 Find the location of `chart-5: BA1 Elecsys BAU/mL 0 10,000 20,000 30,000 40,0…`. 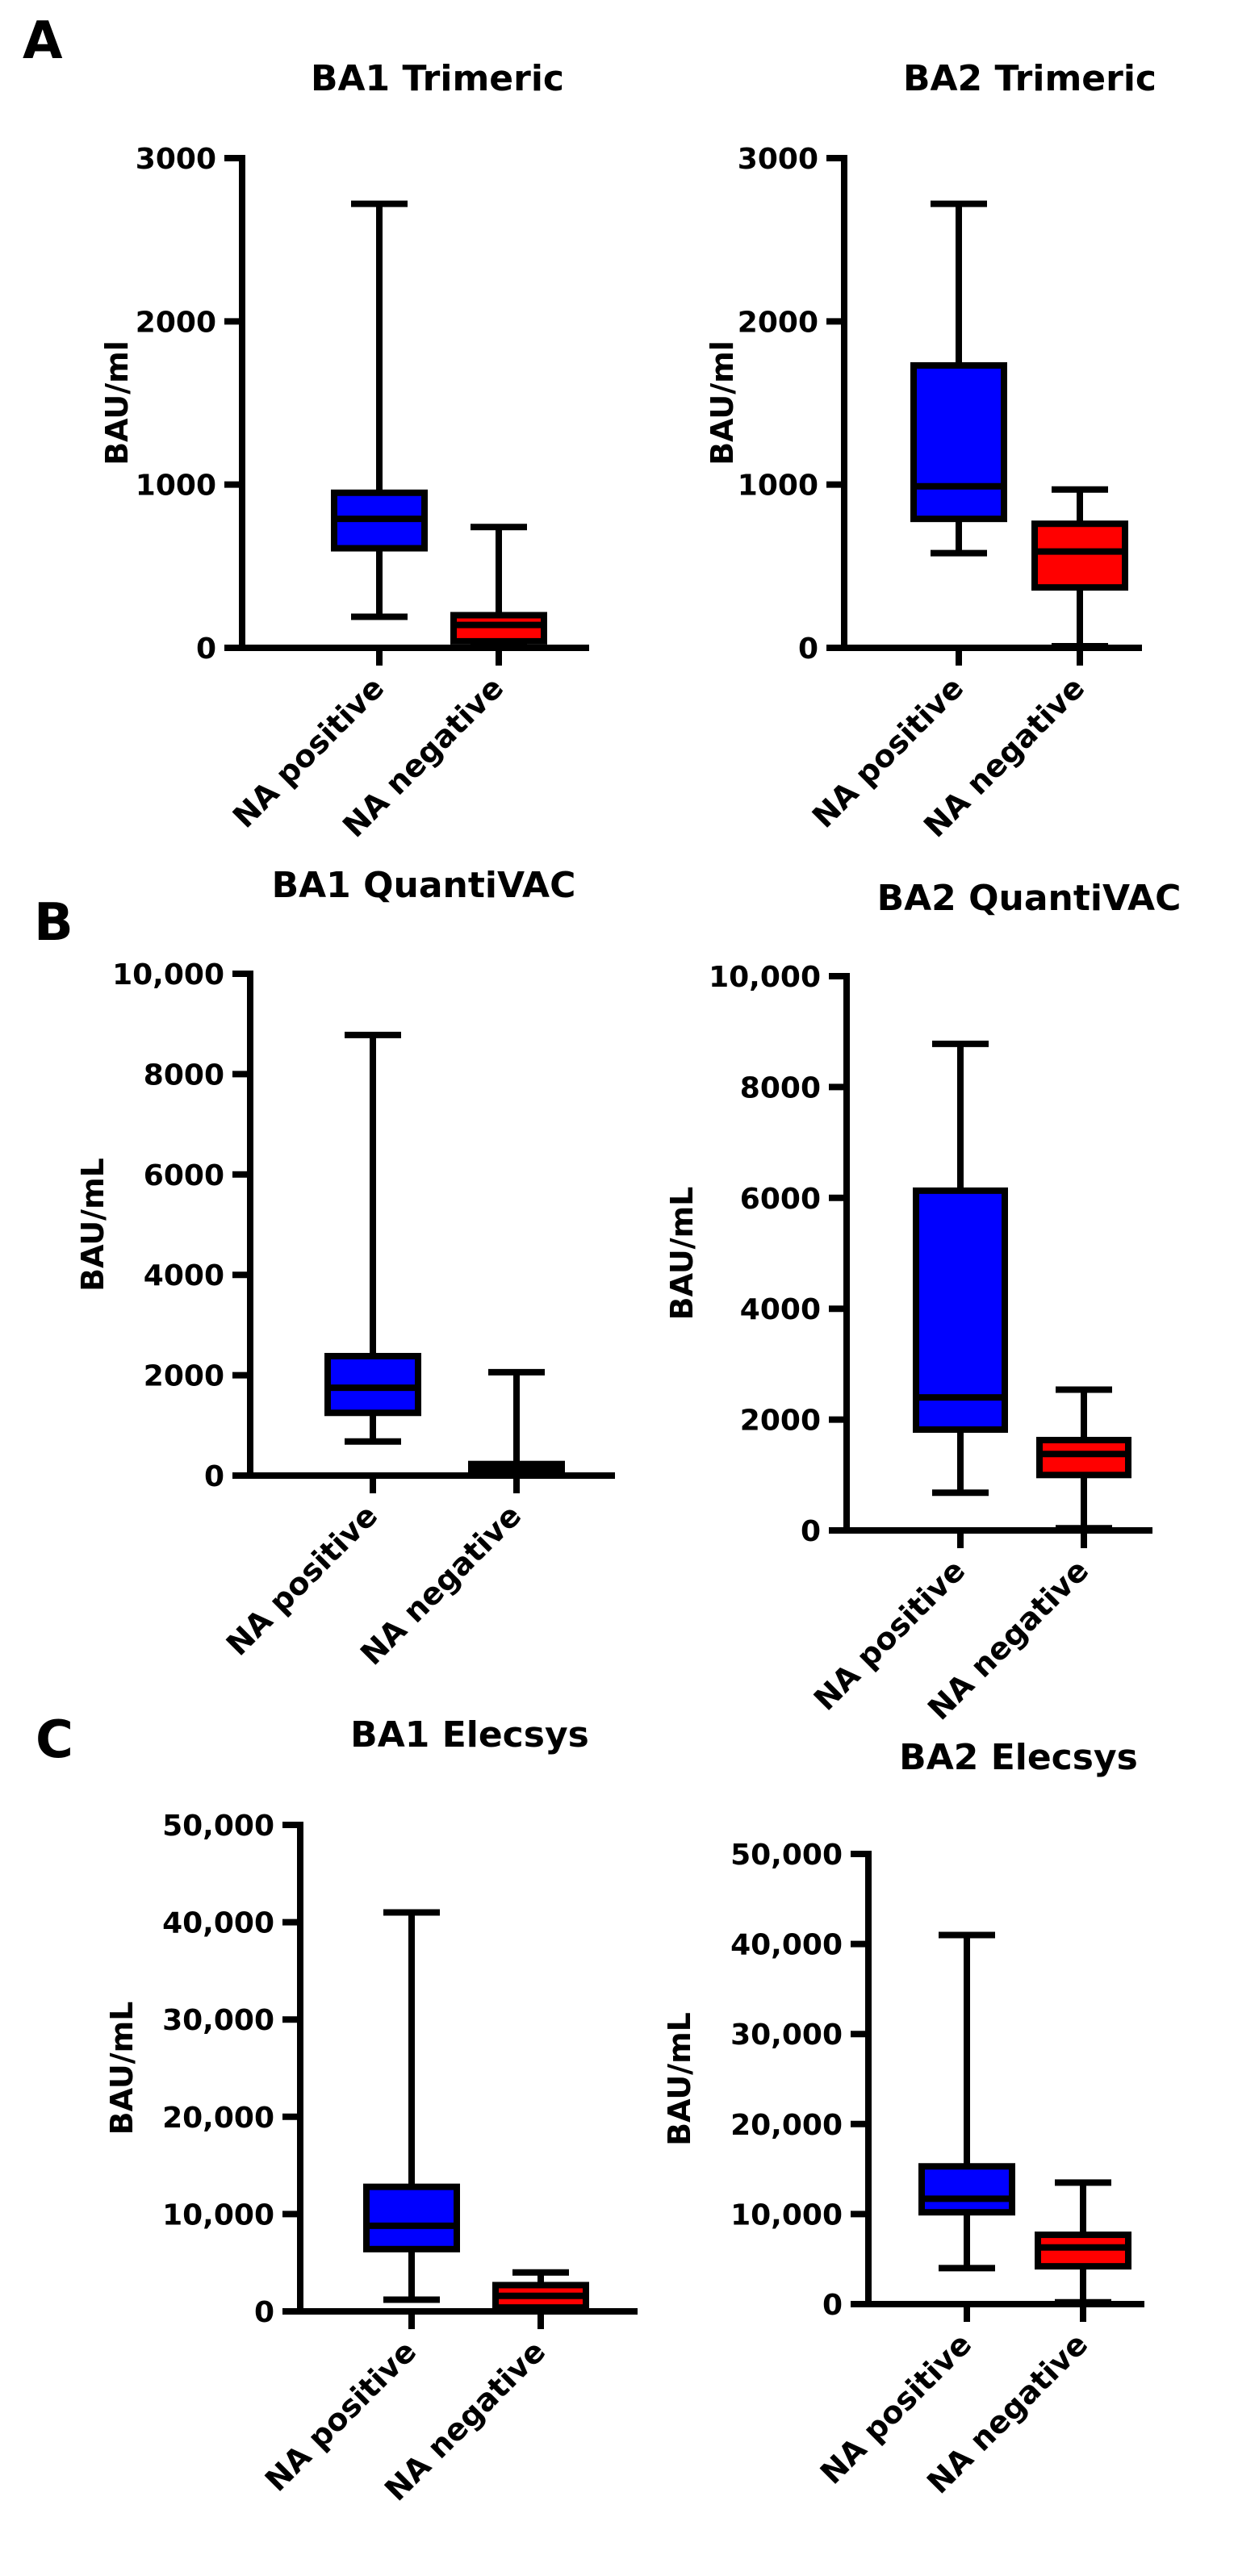

chart-5: BA1 Elecsys BAU/mL 0 10,000 20,000 30,000 40,0… is located at coordinates (371, 2111).